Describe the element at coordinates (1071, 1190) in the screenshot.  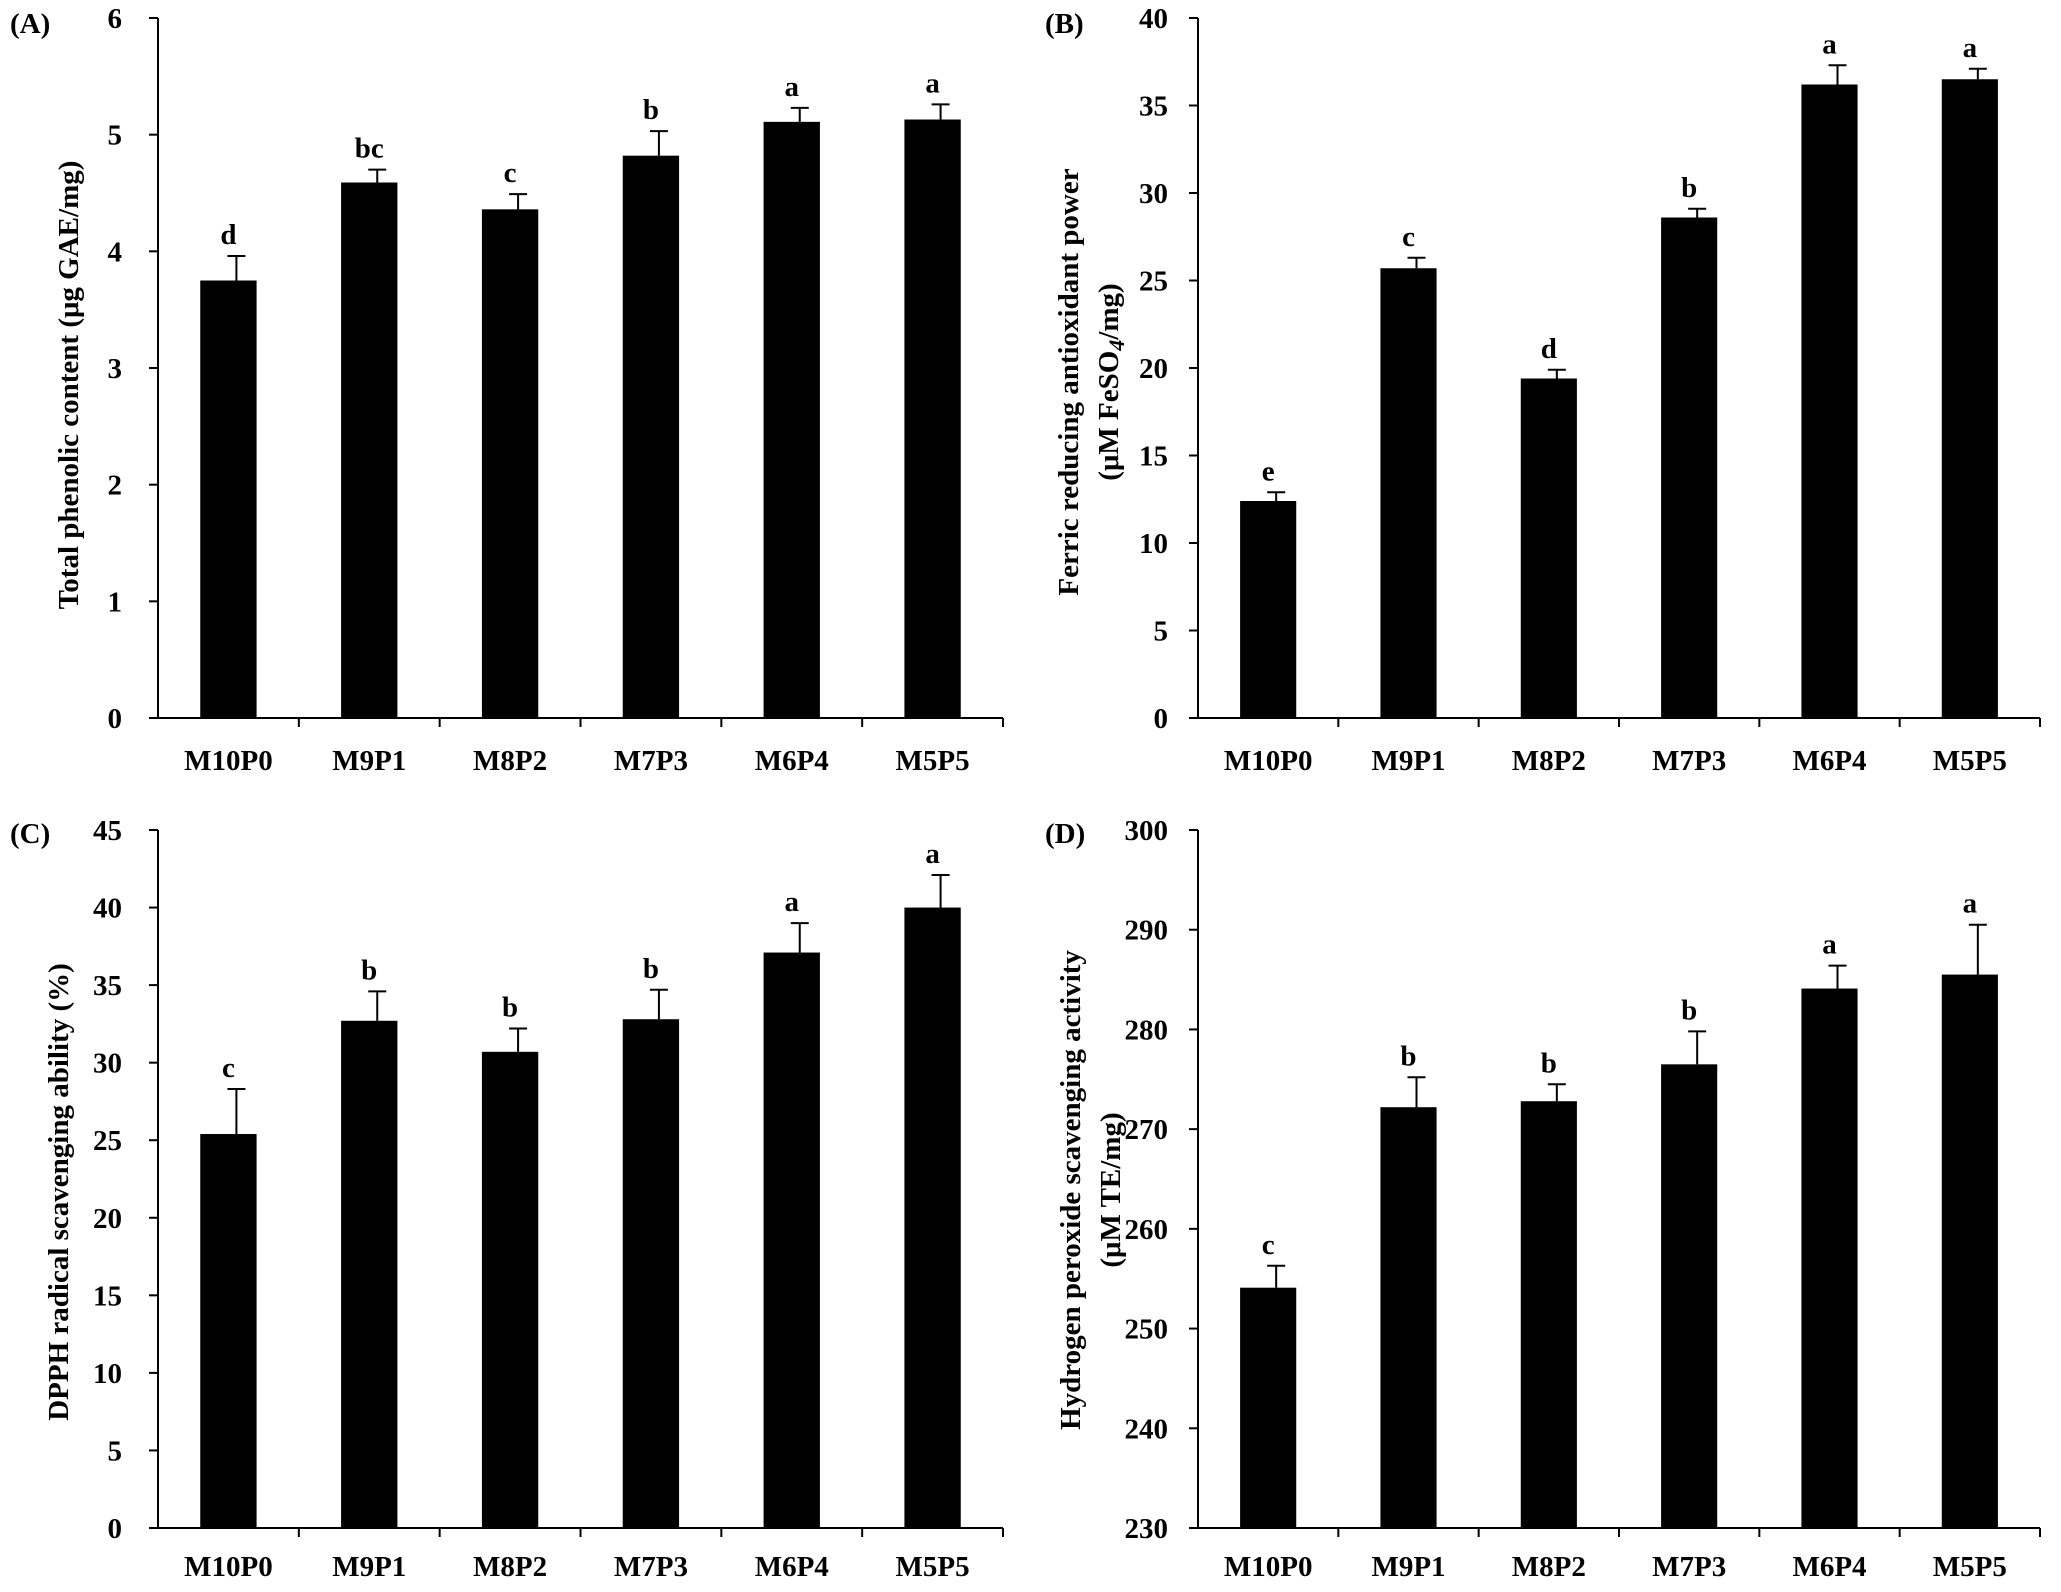
I see `y-axis-title: Hydrogen peroxide scavenging activity` at that location.